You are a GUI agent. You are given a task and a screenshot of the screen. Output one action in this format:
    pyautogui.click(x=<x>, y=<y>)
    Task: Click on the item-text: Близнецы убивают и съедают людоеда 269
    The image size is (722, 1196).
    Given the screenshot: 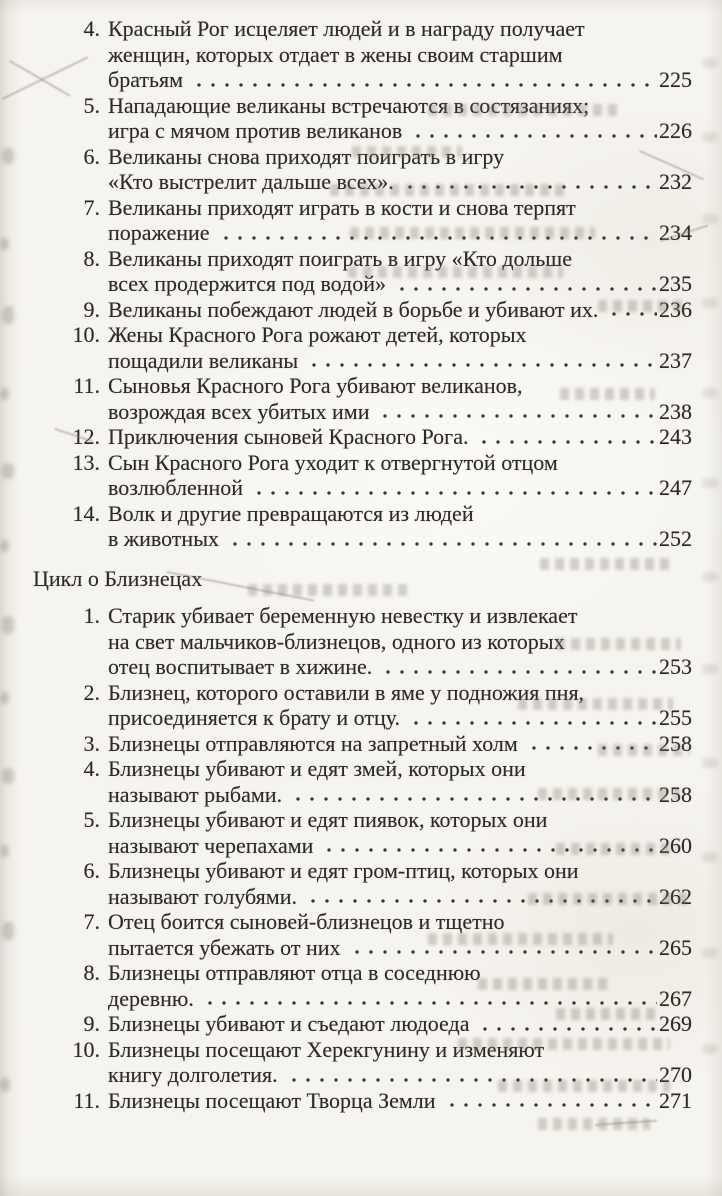 What is the action you would take?
    pyautogui.click(x=400, y=1024)
    